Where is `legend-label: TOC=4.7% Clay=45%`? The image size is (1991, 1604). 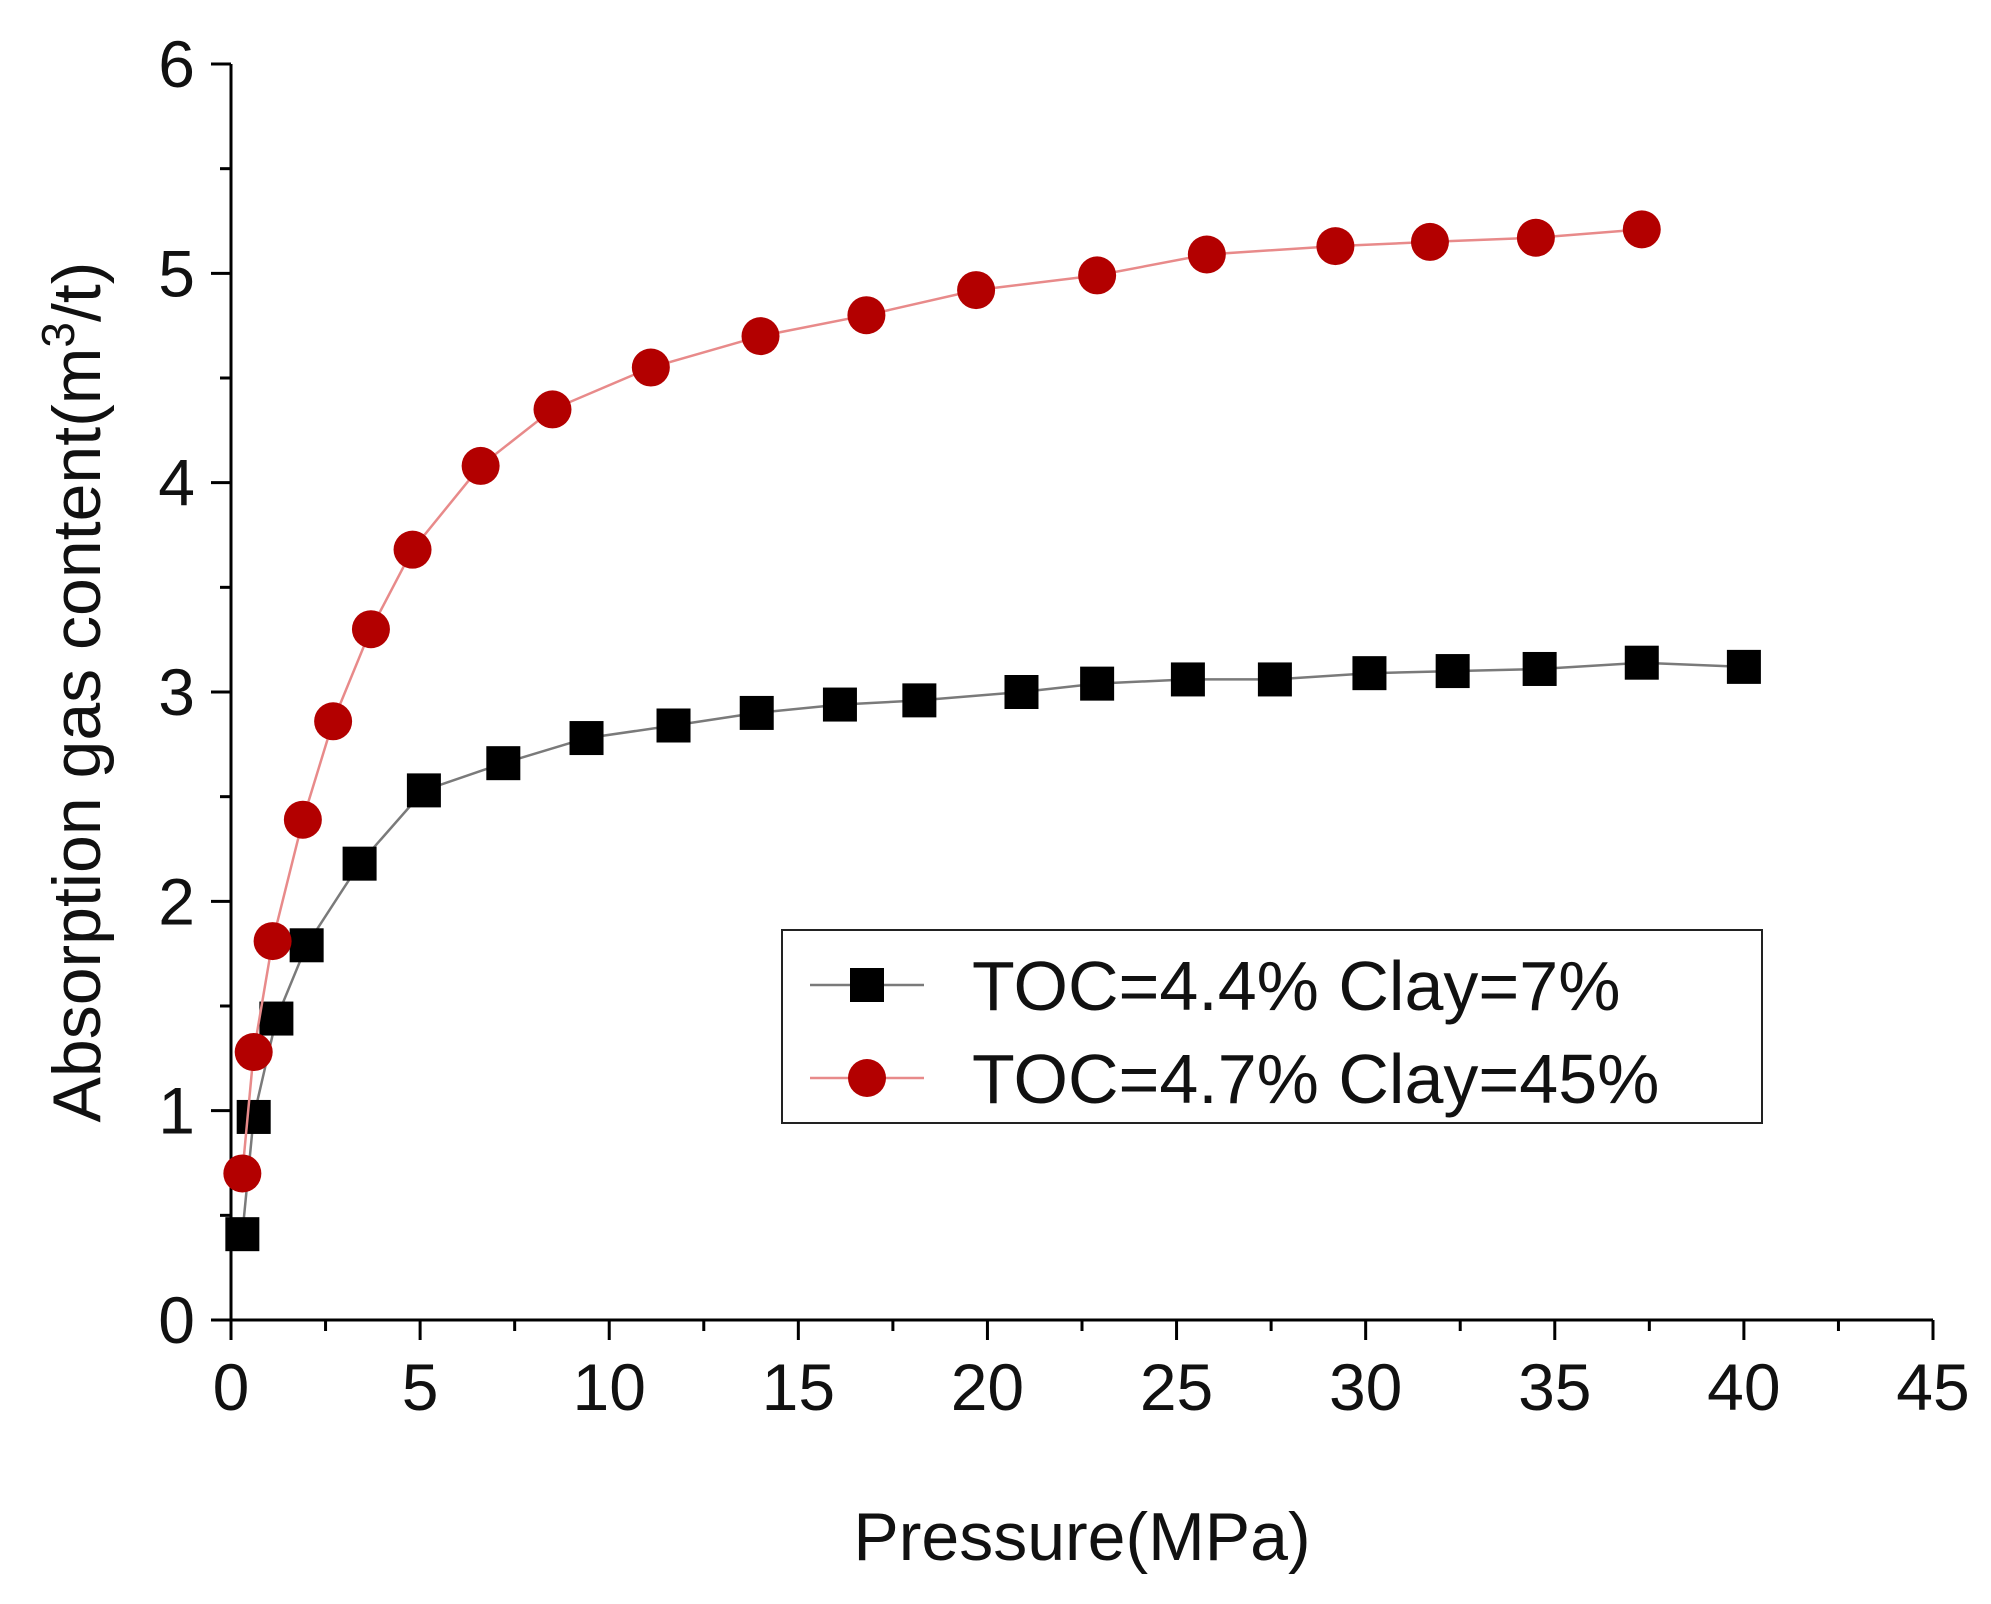
legend-label: TOC=4.7% Clay=45% is located at coordinates (1315, 1079).